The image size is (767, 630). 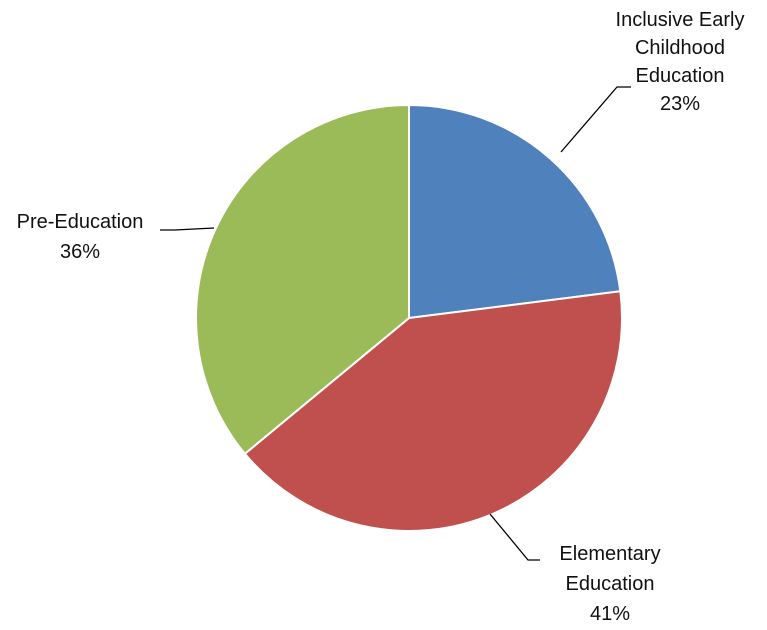 I want to click on data-label-category: Inclusive Early, so click(x=680, y=20).